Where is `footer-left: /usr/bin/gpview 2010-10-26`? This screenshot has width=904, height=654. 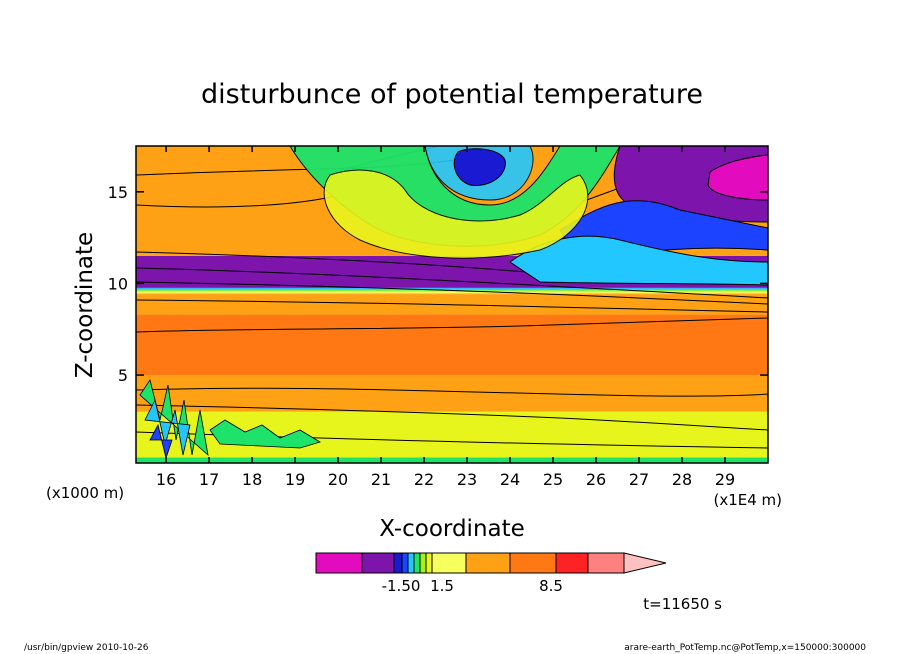
footer-left: /usr/bin/gpview 2010-10-26 is located at coordinates (86, 648).